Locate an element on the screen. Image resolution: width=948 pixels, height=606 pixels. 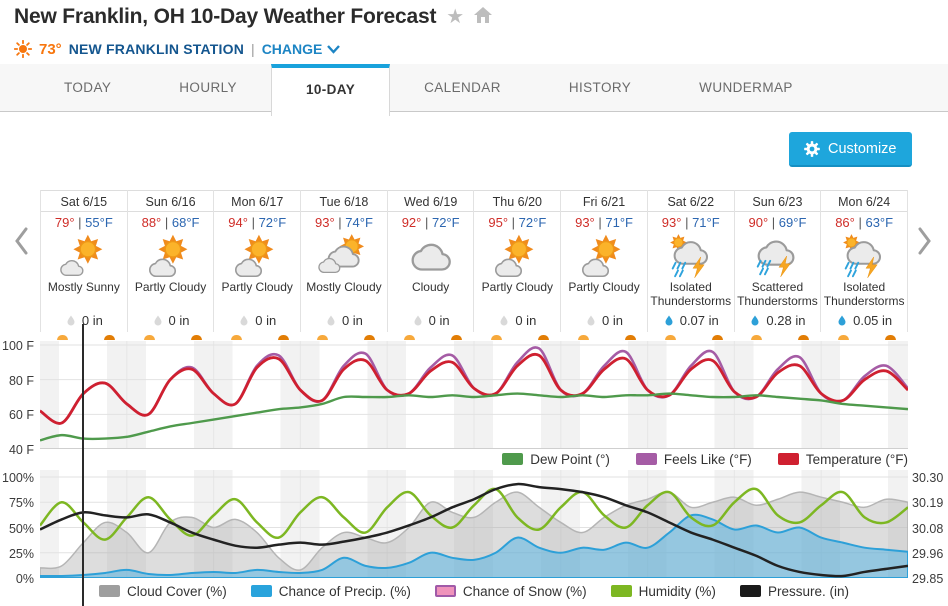
day-column: Wed 6/19 92° | 72°F Cloudy 0 in is located at coordinates (431, 261).